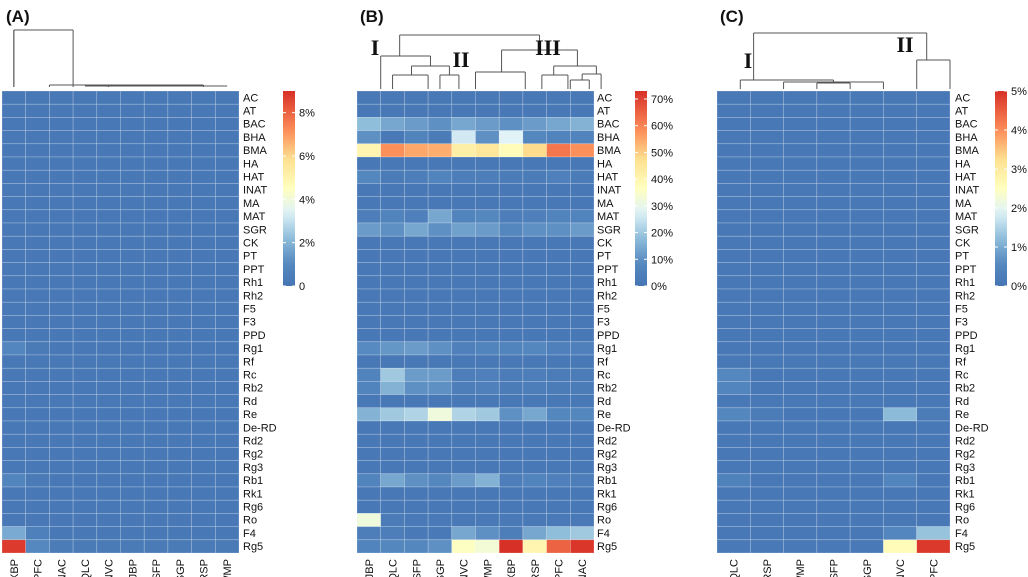 The image size is (1028, 577). Describe the element at coordinates (604, 375) in the screenshot. I see `row-label: Rc` at that location.